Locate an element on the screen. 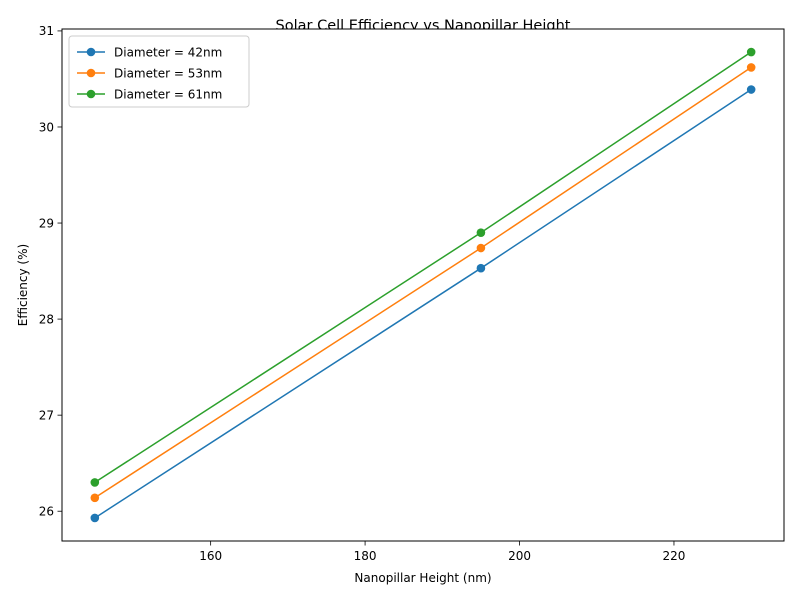 The image size is (800, 600). legend-box is located at coordinates (159, 71).